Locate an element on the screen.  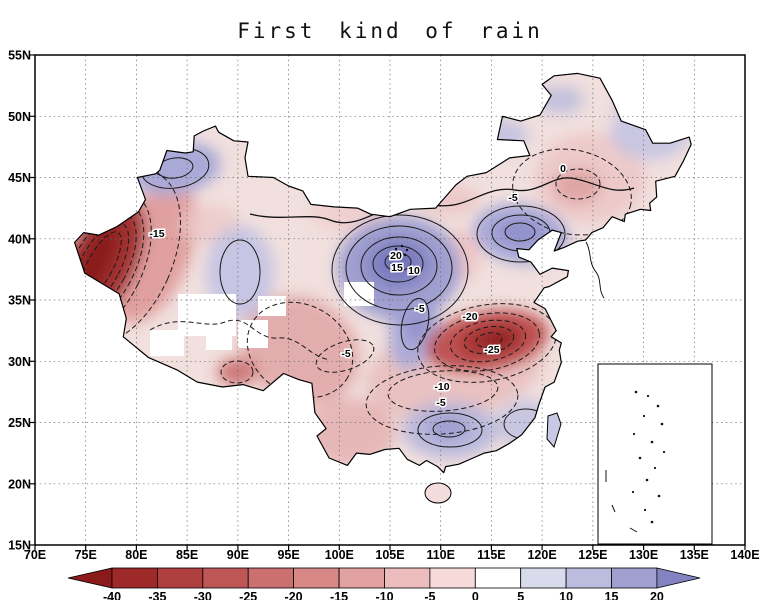
colorbar-label: -40 is located at coordinates (112, 595).